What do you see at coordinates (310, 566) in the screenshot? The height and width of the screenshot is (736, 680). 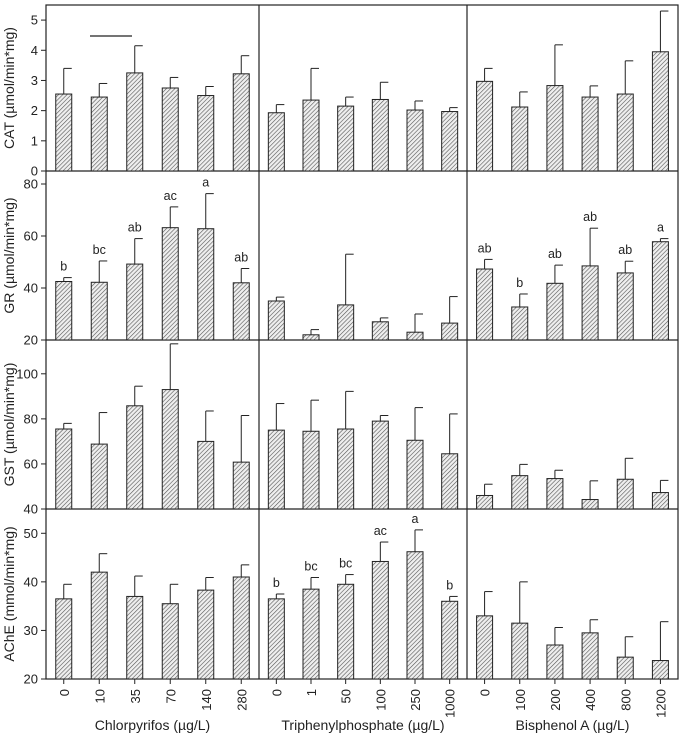 I see `significance-label: bc` at bounding box center [310, 566].